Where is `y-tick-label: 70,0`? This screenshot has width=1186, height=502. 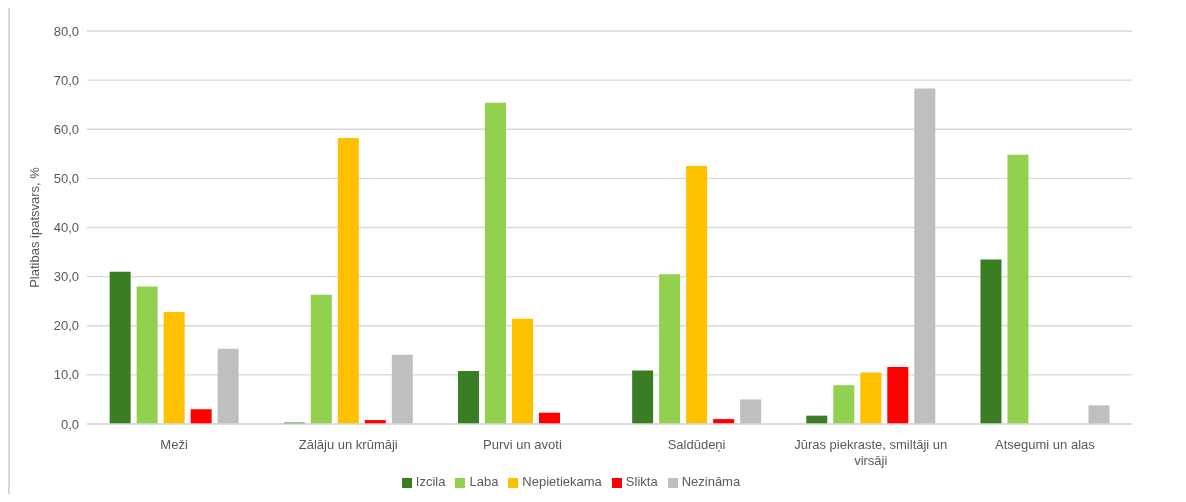 y-tick-label: 70,0 is located at coordinates (66, 80).